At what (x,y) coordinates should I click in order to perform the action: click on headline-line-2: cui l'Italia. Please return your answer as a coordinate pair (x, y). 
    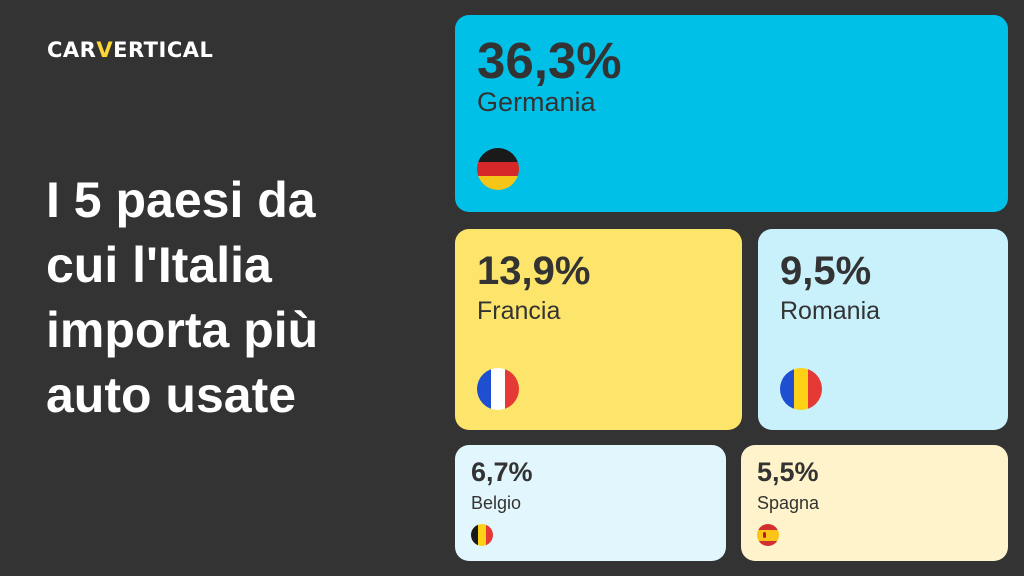
    Looking at the image, I should click on (159, 265).